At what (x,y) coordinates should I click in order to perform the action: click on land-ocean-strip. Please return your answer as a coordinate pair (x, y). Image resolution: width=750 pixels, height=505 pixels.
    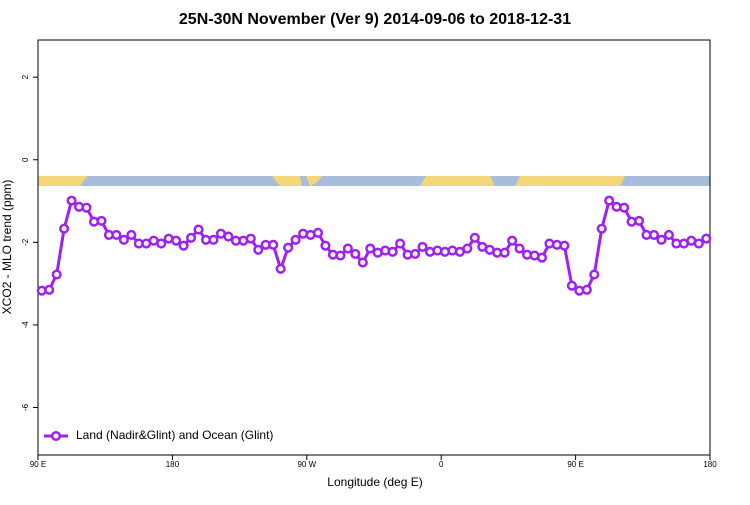
    Looking at the image, I should click on (374, 181).